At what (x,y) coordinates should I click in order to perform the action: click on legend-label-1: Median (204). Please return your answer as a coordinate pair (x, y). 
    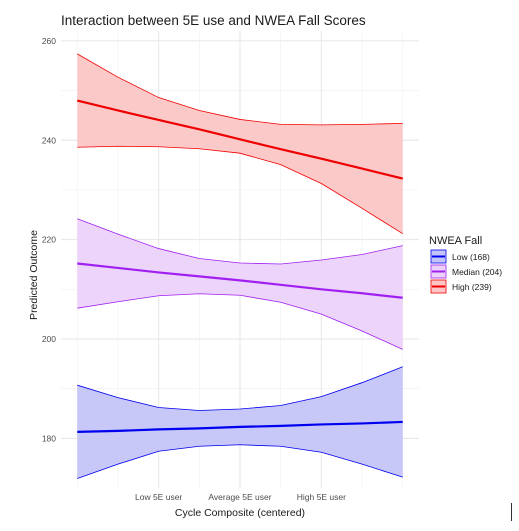
    Looking at the image, I should click on (477, 272).